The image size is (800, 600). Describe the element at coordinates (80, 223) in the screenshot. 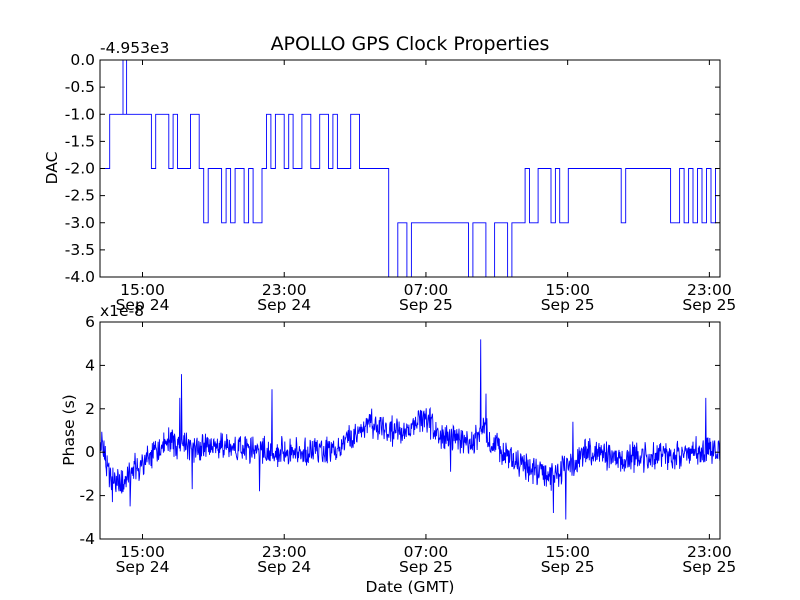

I see `top-ytick-label: -3.0` at that location.